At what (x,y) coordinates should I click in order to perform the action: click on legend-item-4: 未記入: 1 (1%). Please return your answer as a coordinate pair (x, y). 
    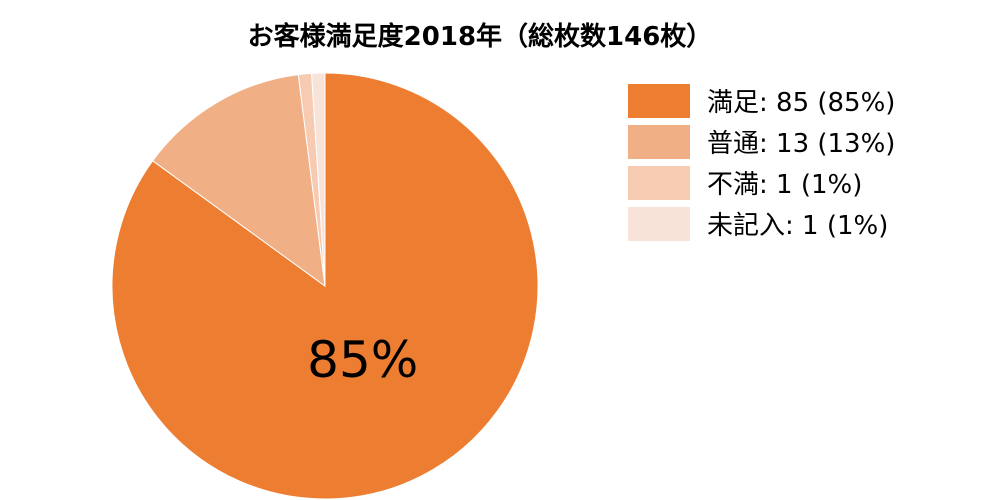
    Looking at the image, I should click on (798, 223).